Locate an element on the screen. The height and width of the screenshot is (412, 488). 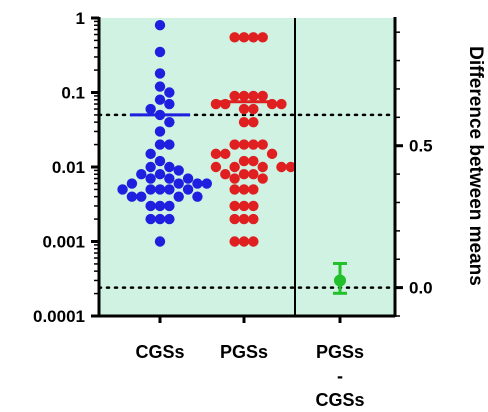
right-tick-label: 0.5 is located at coordinates (421, 146).